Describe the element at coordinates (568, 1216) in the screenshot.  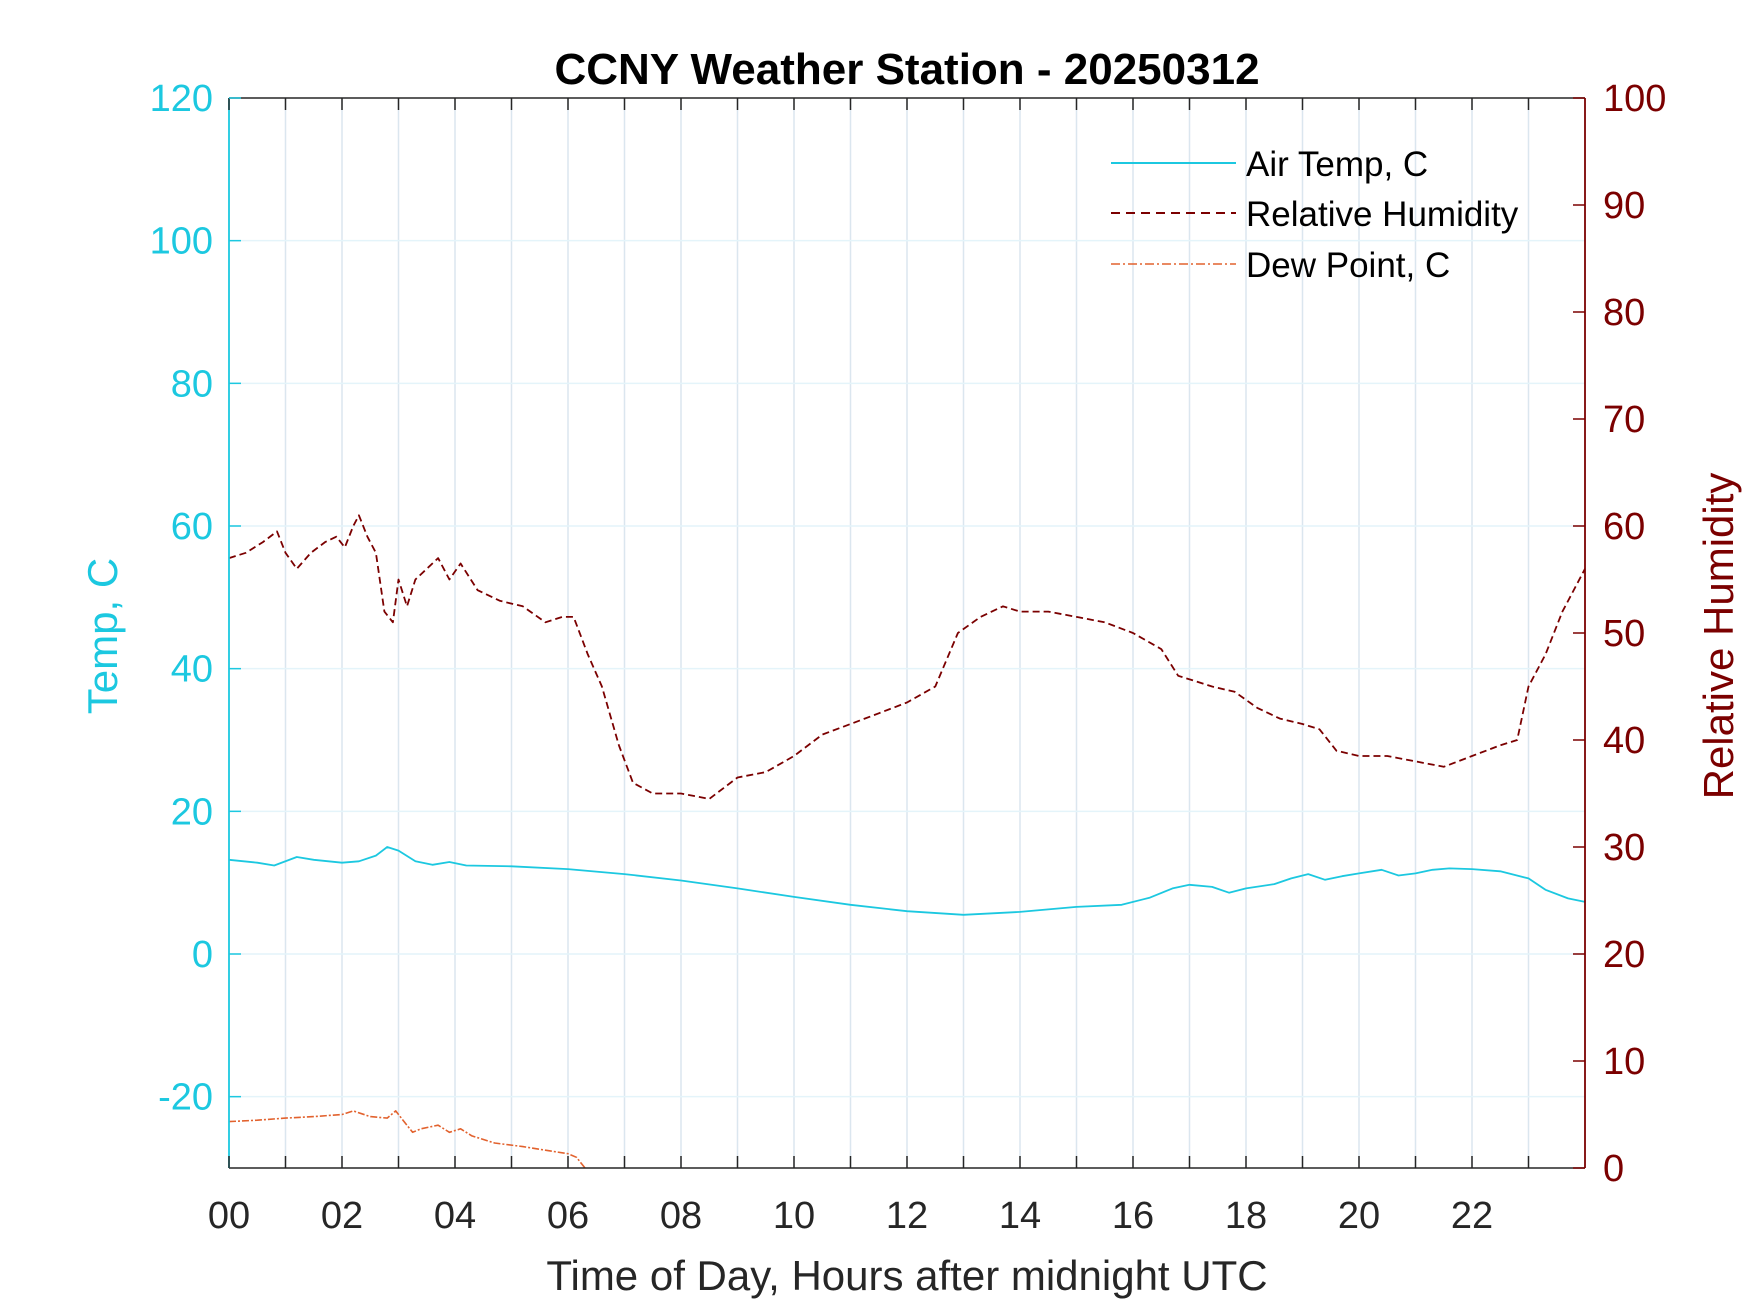
I see `x-tick-label: 06` at that location.